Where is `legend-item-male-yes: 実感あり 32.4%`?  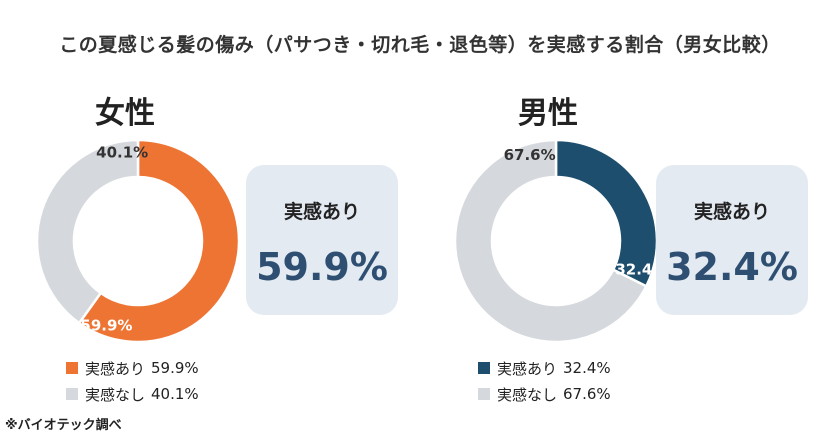
legend-item-male-yes: 実感あり 32.4% is located at coordinates (544, 368).